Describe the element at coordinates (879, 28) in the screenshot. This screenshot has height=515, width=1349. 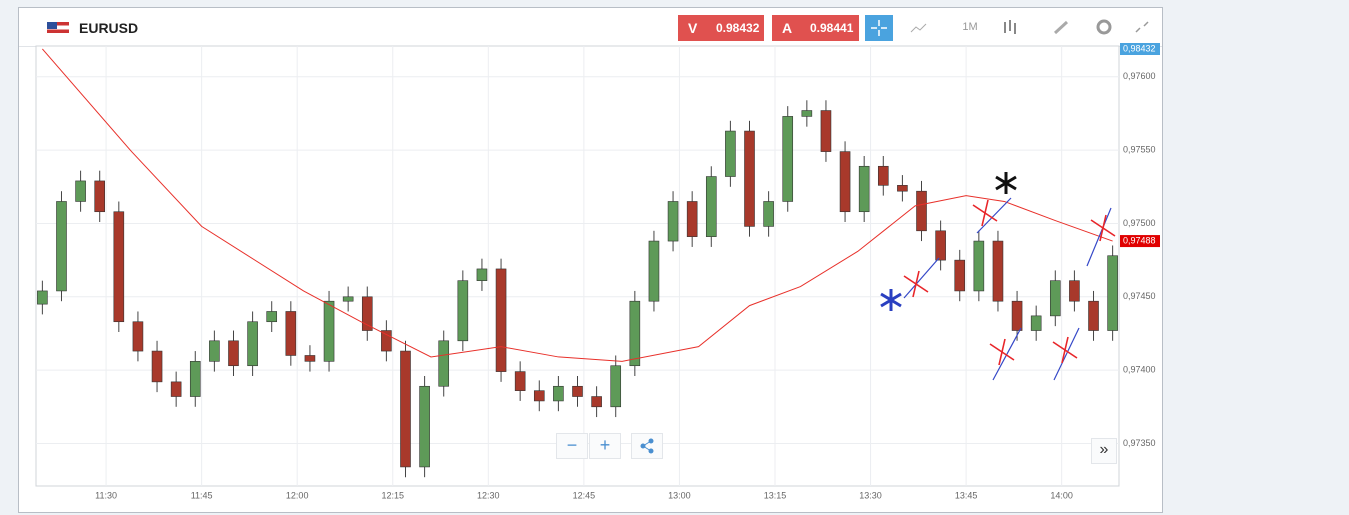
I see `crosshair-button` at that location.